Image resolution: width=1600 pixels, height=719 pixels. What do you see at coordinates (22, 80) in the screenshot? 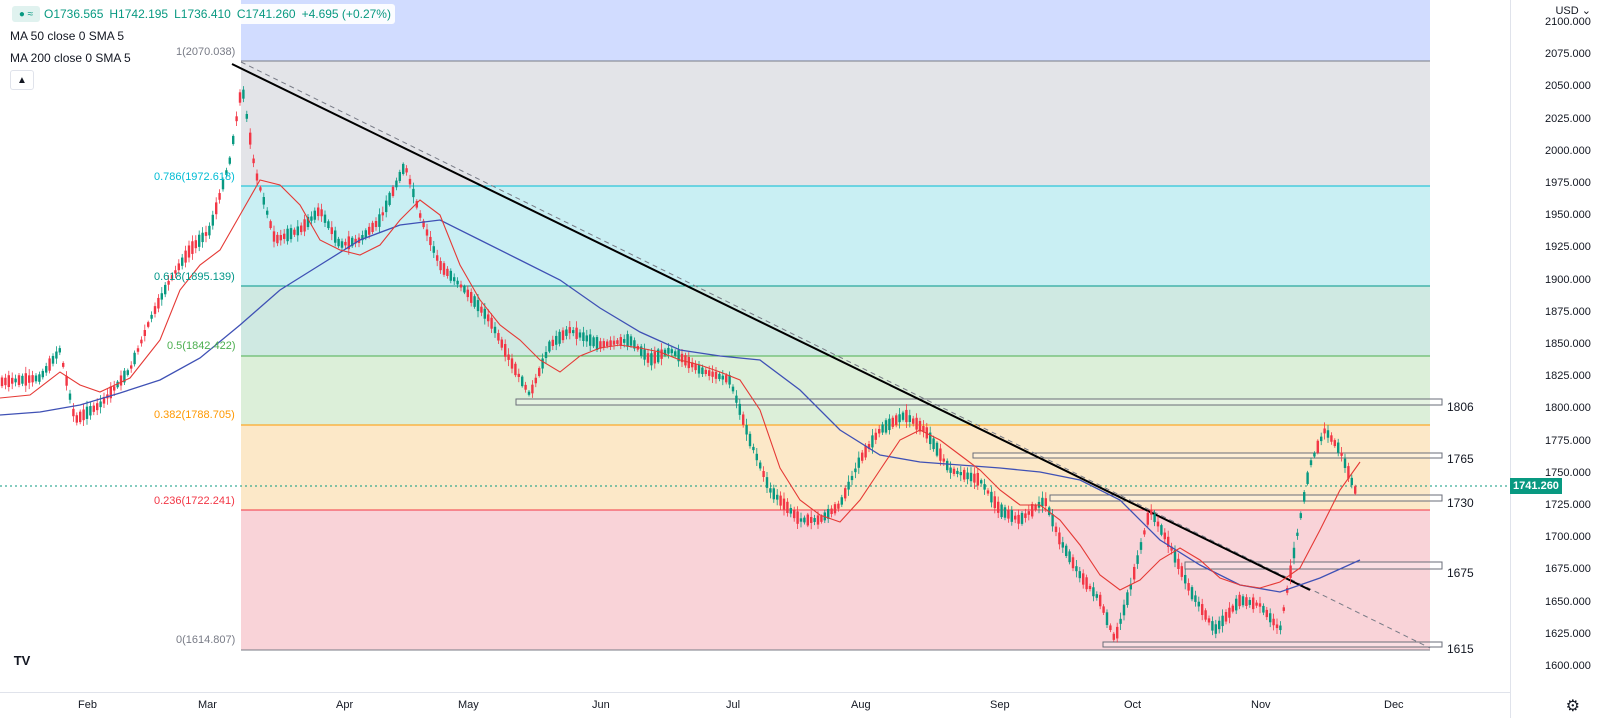
I see `collapse-legend-button: ▲` at bounding box center [22, 80].